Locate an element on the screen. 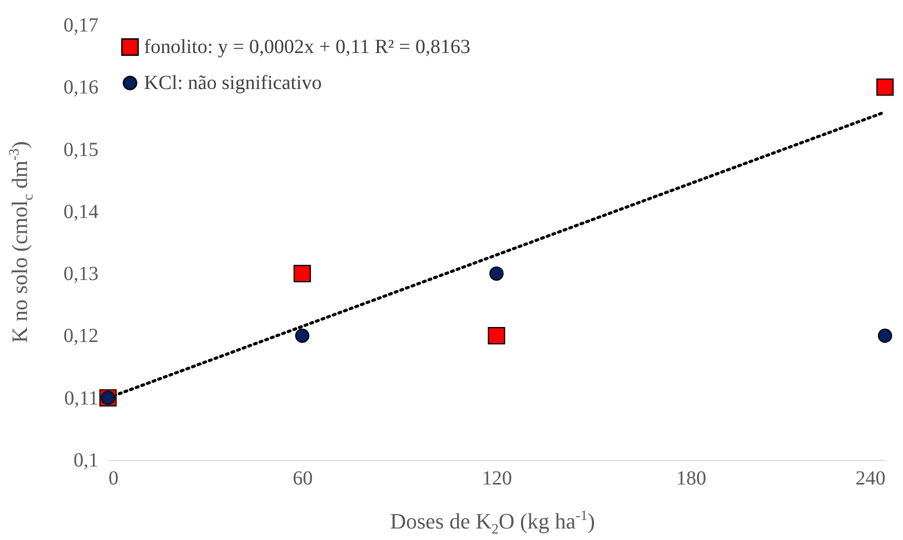 The image size is (903, 540). y-tick-label: 0,15 is located at coordinates (81, 149).